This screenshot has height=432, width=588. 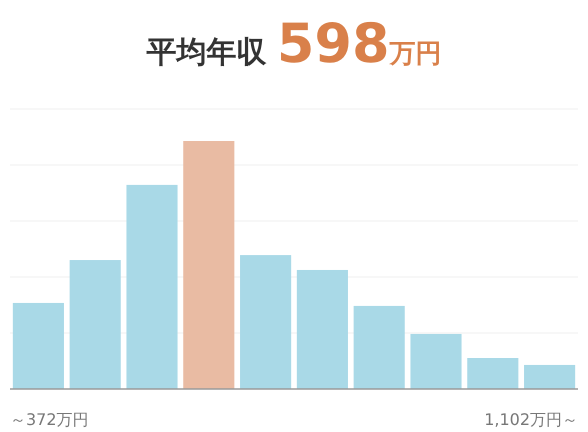 What do you see at coordinates (531, 419) in the screenshot?
I see `x-tick-label: 1,102万円～` at bounding box center [531, 419].